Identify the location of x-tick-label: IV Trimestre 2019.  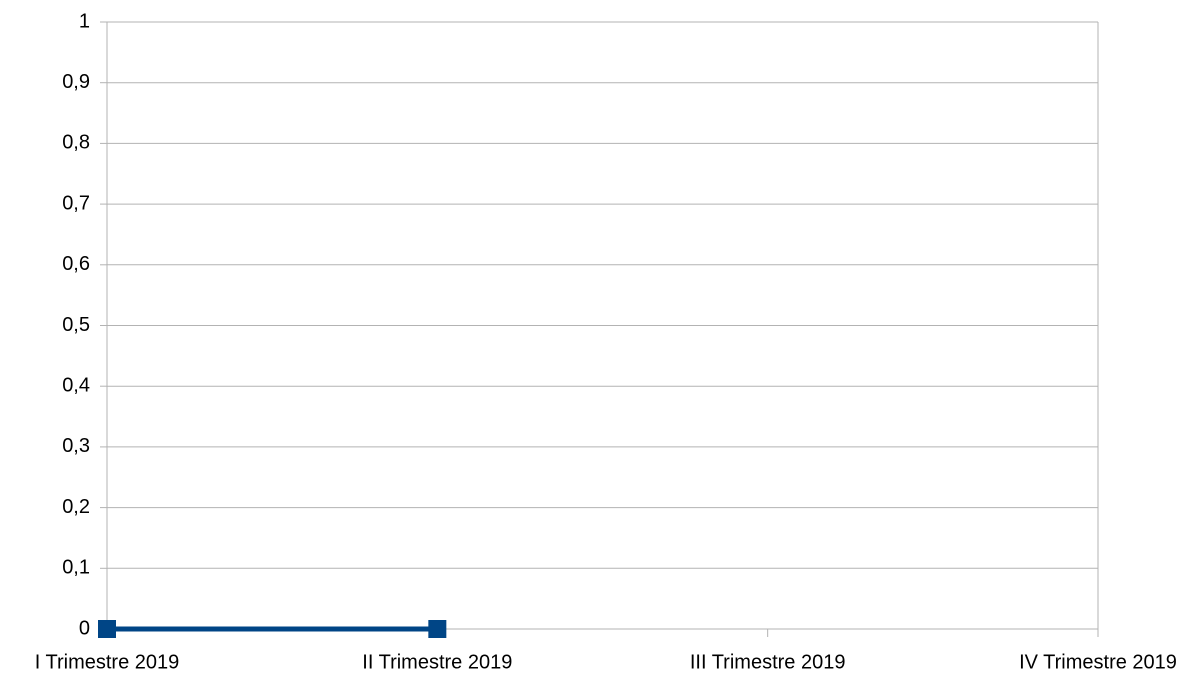
(1098, 662).